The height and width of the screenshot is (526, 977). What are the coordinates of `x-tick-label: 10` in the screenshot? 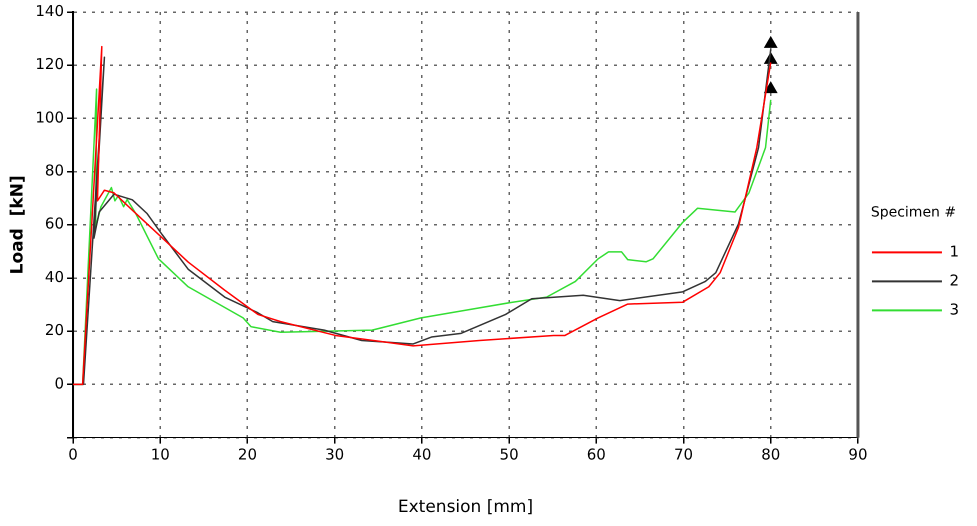 It's located at (160, 454).